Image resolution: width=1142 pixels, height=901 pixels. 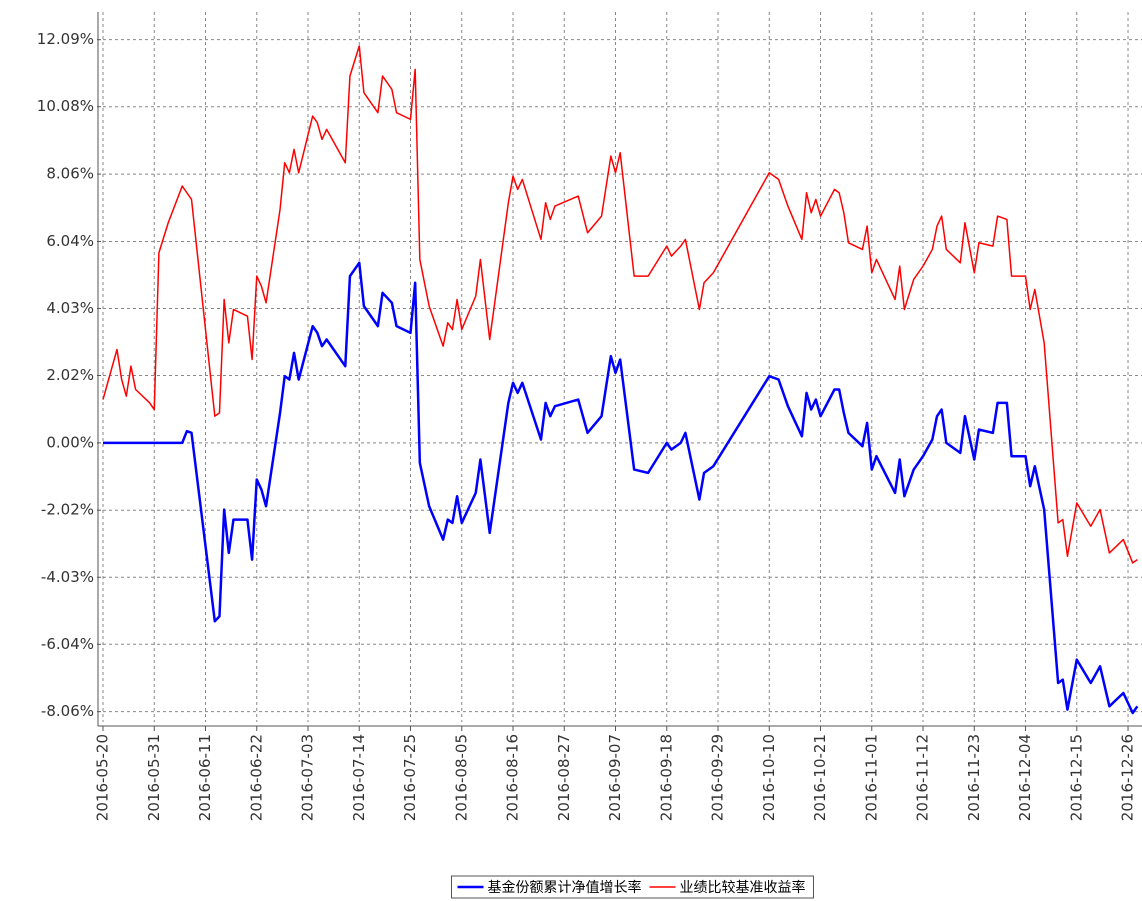 What do you see at coordinates (70, 308) in the screenshot?
I see `y-tick-label: 4.03%` at bounding box center [70, 308].